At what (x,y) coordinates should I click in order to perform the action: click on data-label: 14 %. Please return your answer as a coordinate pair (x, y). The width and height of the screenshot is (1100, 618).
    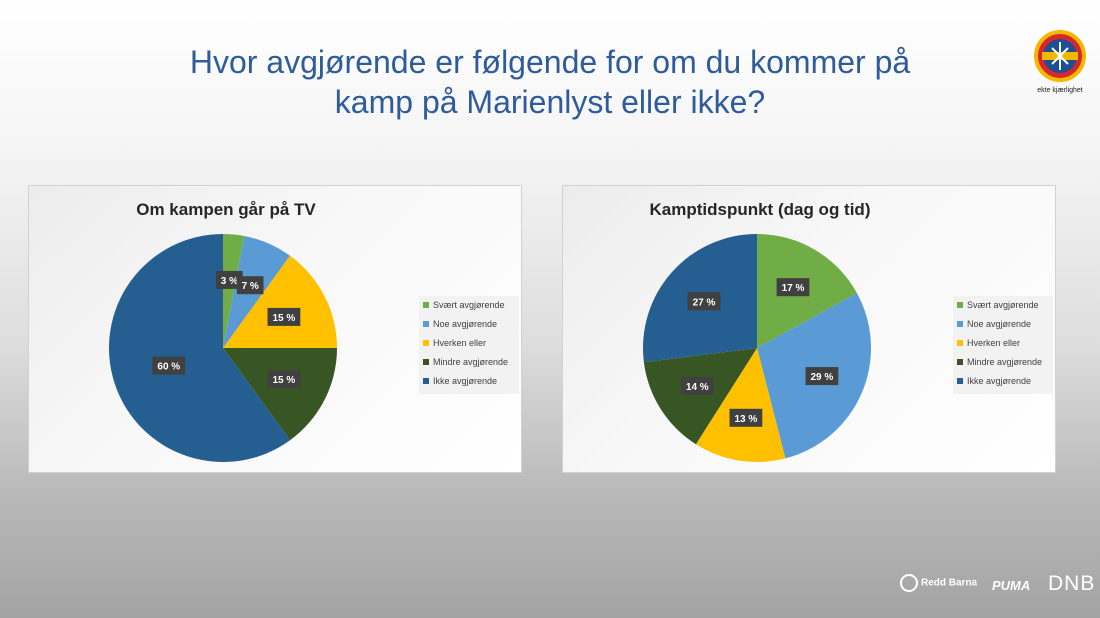
    Looking at the image, I should click on (697, 387).